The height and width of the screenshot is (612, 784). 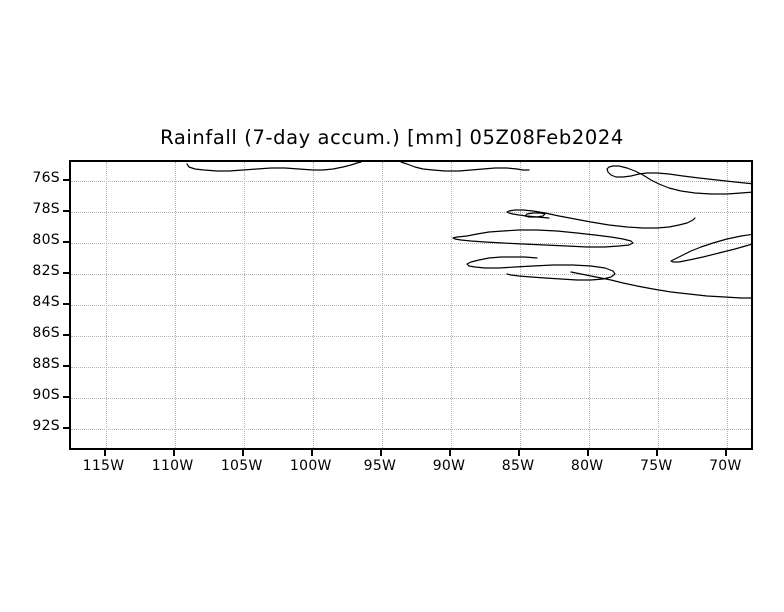 What do you see at coordinates (46, 425) in the screenshot?
I see `y-axis-label: 92S` at bounding box center [46, 425].